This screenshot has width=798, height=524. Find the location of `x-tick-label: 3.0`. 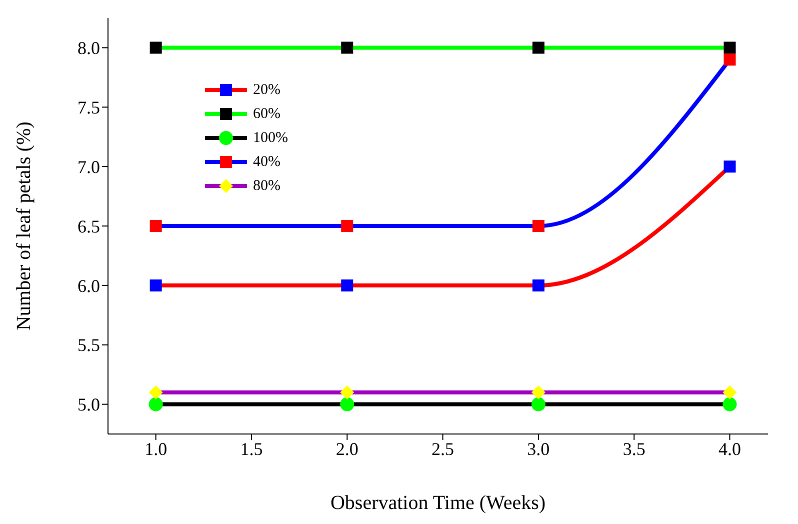

x-tick-label: 3.0 is located at coordinates (538, 448).